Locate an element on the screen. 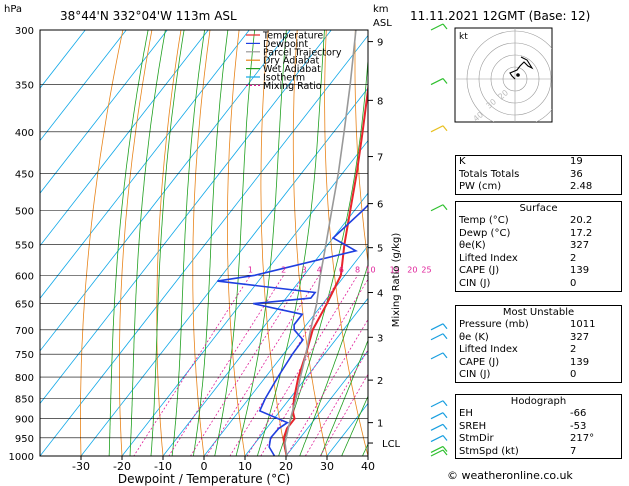 The width and height of the screenshot is (629, 486). mu-row: CAPE (J) 139 is located at coordinates (538, 363).